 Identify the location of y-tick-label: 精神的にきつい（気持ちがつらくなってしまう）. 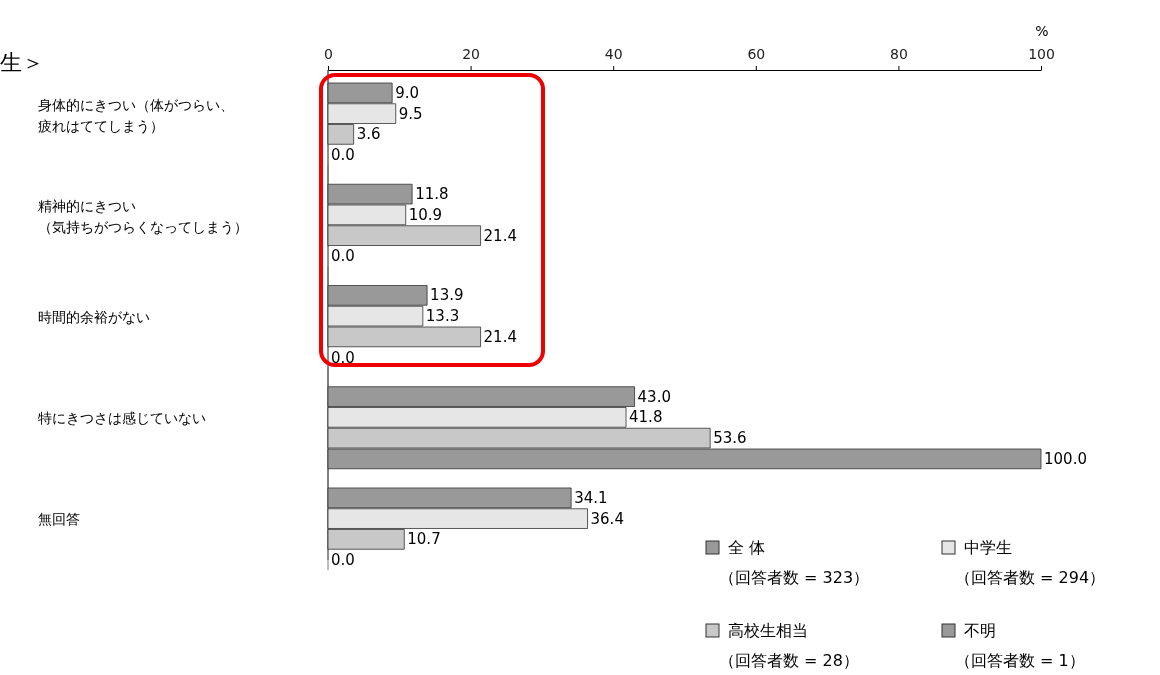
(143, 216).